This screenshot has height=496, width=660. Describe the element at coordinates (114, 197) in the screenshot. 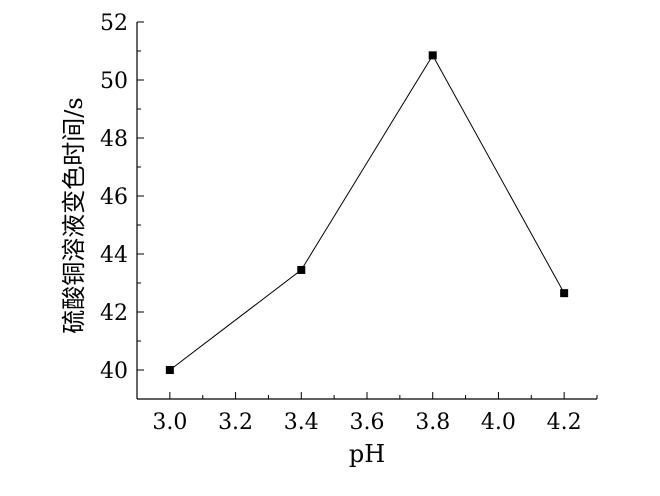

I see `y-tick-label: 46` at that location.